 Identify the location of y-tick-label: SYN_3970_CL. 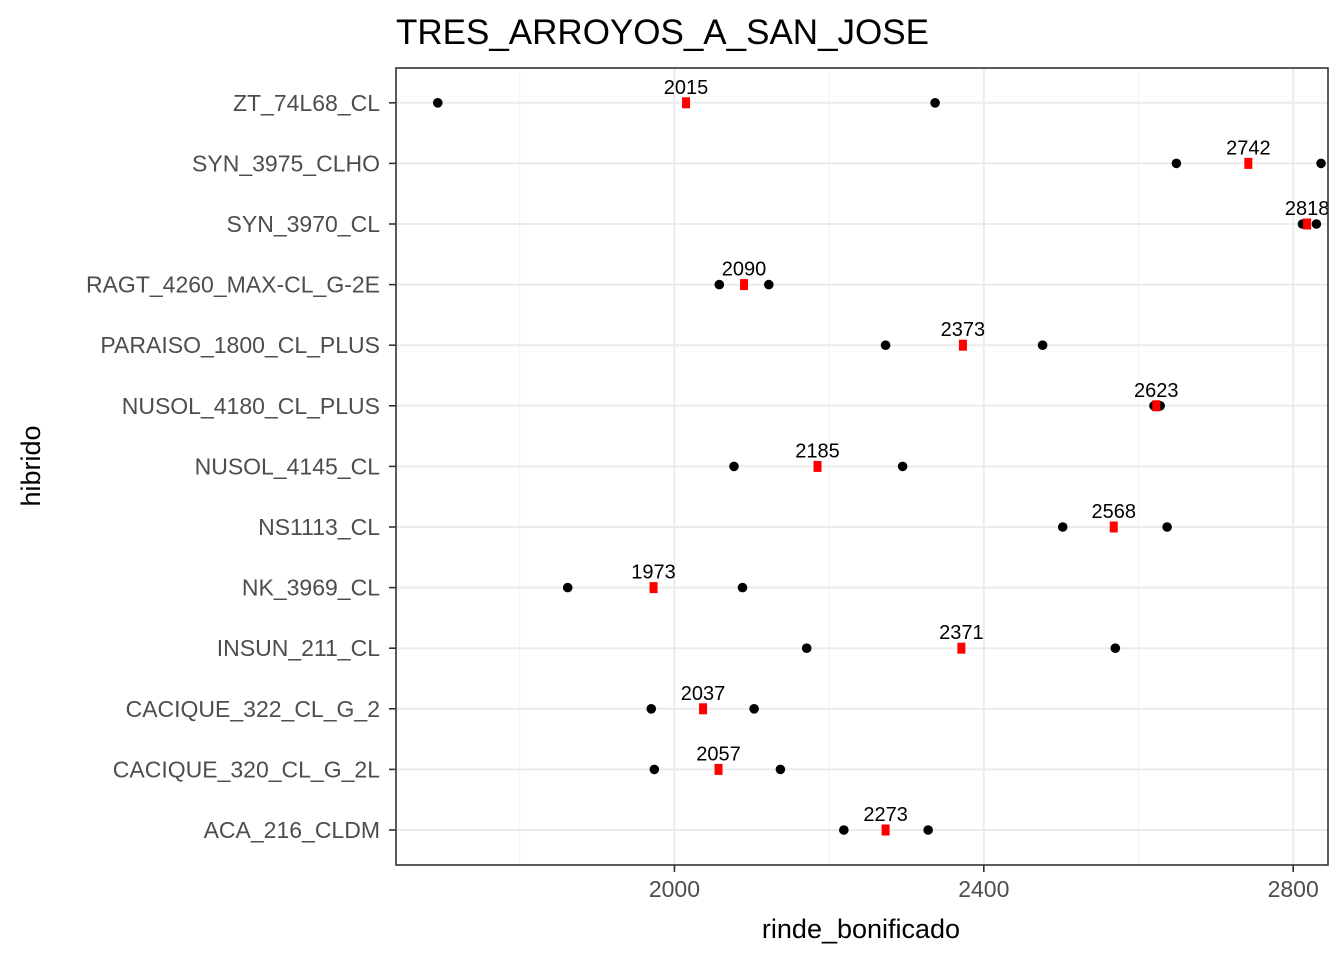
(304, 224).